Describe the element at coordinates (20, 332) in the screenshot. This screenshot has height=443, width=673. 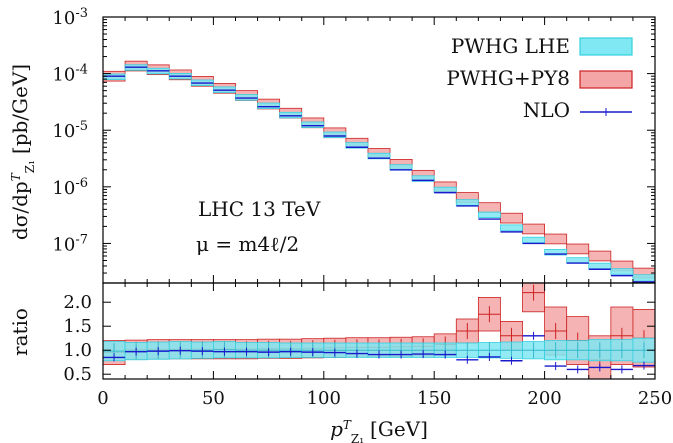
I see `ratio-y-label: ratio` at that location.